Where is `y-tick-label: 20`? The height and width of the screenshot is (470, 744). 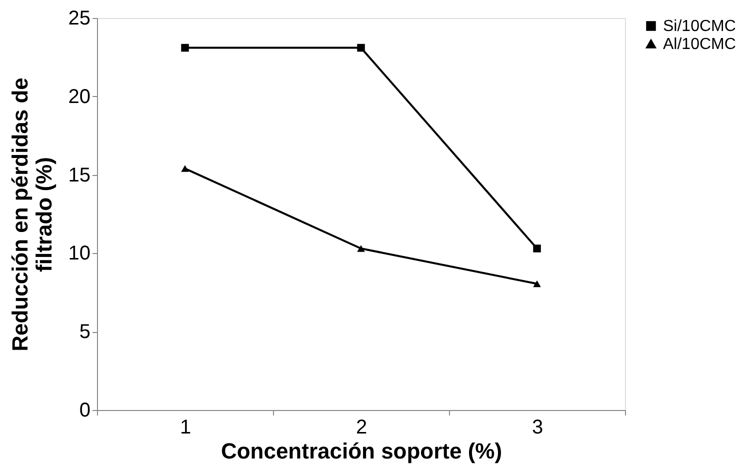 y-tick-label: 20 is located at coordinates (79, 97).